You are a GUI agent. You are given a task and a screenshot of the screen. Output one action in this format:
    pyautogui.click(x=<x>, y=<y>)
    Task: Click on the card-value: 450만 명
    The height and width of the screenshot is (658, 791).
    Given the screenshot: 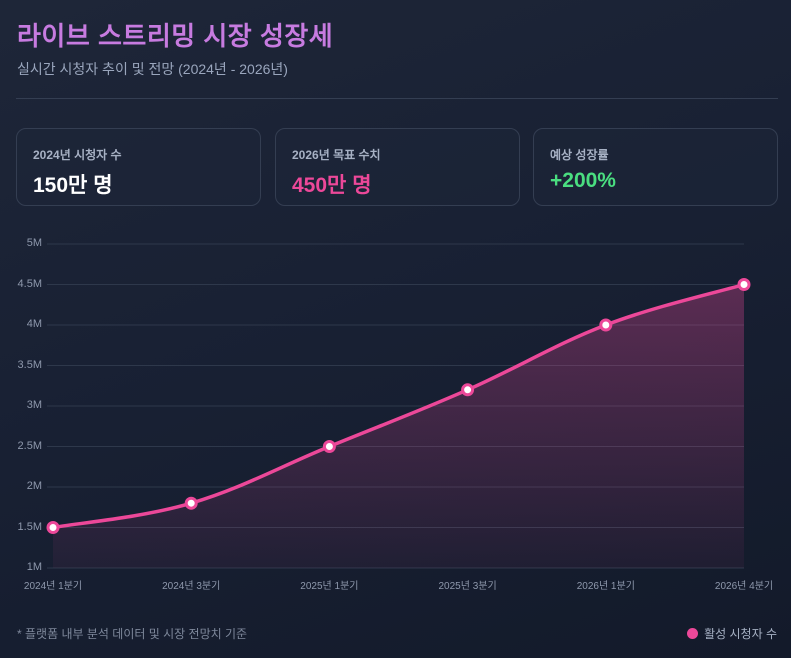 What is the action you would take?
    pyautogui.click(x=332, y=185)
    